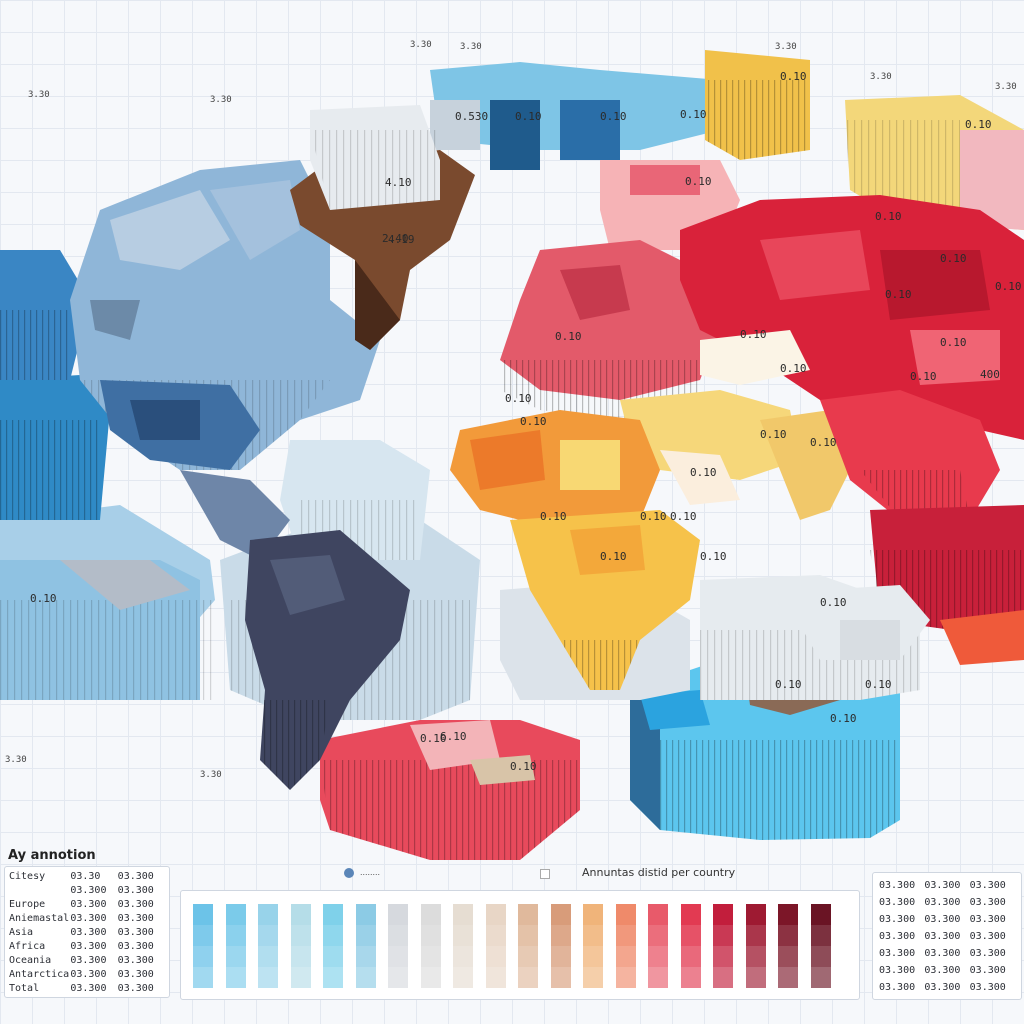  I want to click on legend-marker-dot, so click(349, 873).